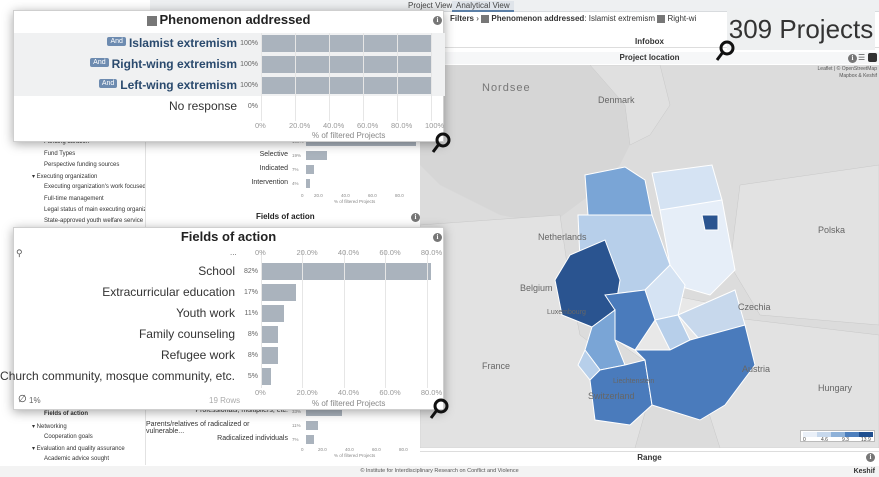  Describe the element at coordinates (49, 427) in the screenshot. I see `sidebar-group: ▾ Networking` at that location.